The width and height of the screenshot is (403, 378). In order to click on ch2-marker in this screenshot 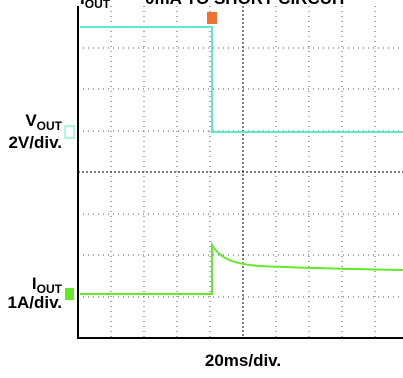, I will do `click(69, 132)`.